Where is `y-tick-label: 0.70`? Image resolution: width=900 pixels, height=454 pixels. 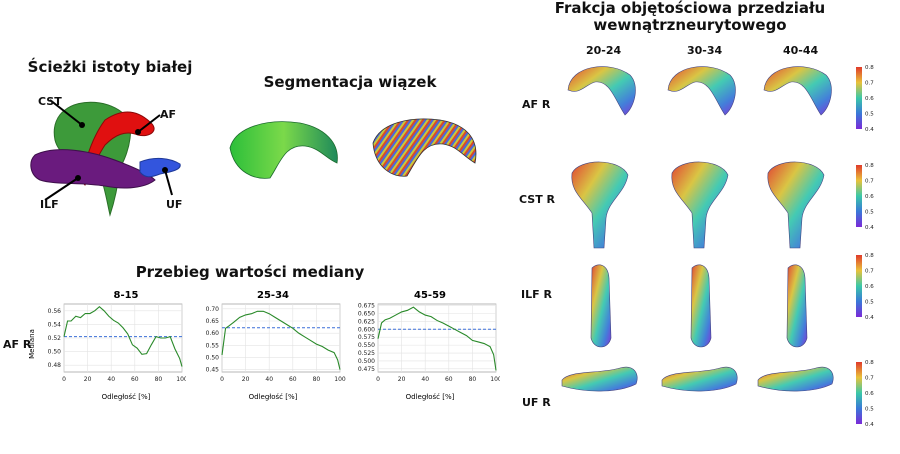
y-tick-label: 0.70 is located at coordinates (213, 309).